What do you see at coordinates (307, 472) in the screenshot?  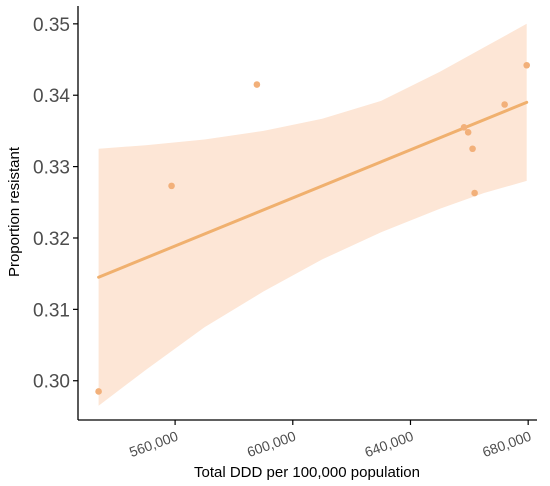 I see `x-axis-title: Total DDD per 100,000 population` at bounding box center [307, 472].